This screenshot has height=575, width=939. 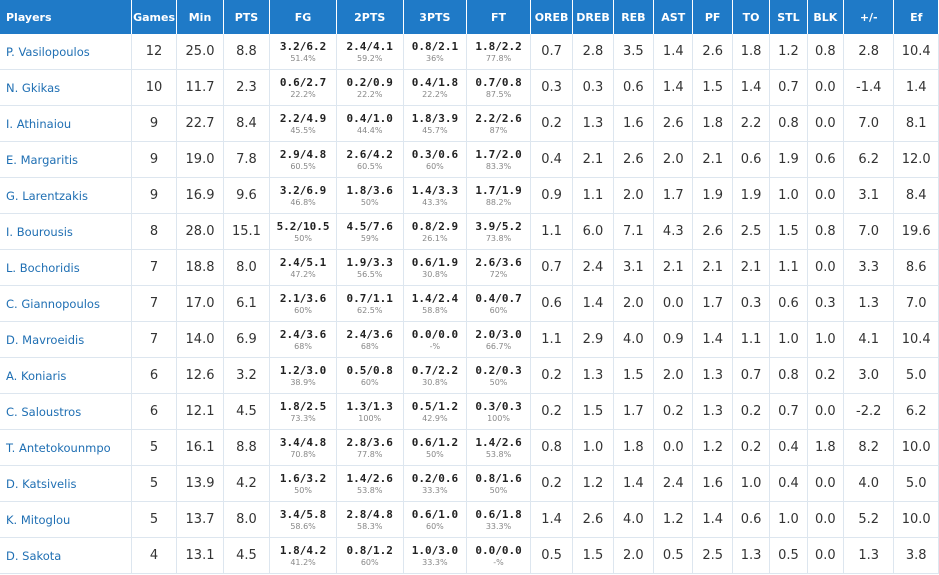 I want to click on header-ft: FT, so click(x=498, y=17).